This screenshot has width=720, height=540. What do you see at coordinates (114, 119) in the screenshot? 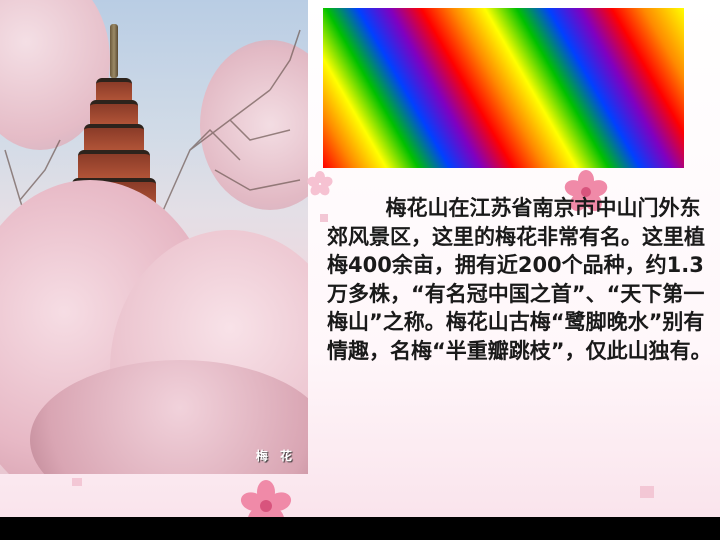
I see `pagoda` at bounding box center [114, 119].